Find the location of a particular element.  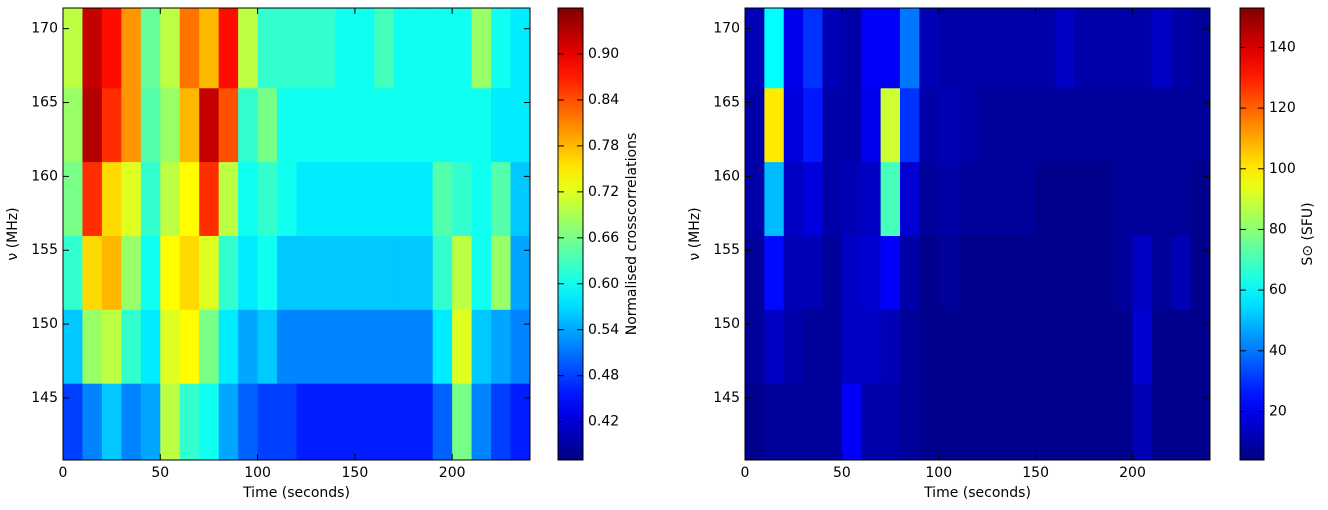

x-tick-label: 100 is located at coordinates (257, 473).